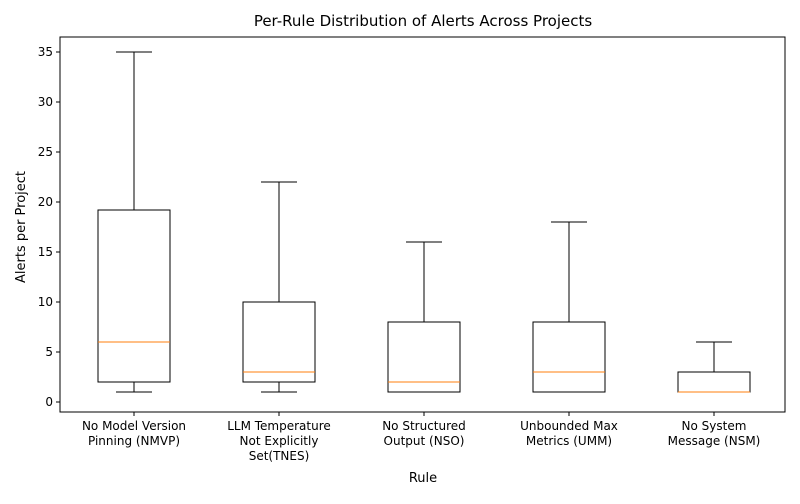  Describe the element at coordinates (45, 152) in the screenshot. I see `y-tick-label: 25` at that location.